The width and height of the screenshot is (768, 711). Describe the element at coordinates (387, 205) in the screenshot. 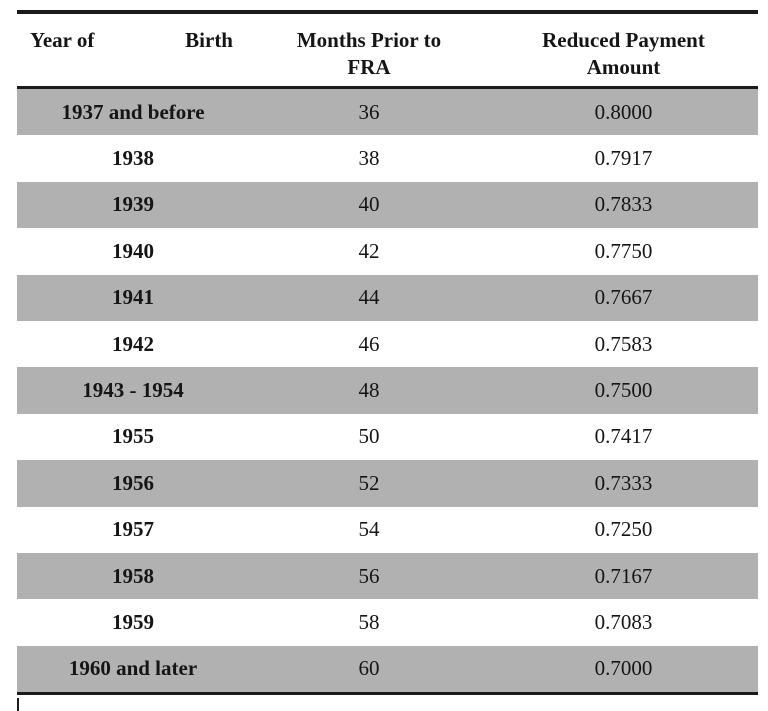

I see `table-row: 1939 40 0.7833` at that location.